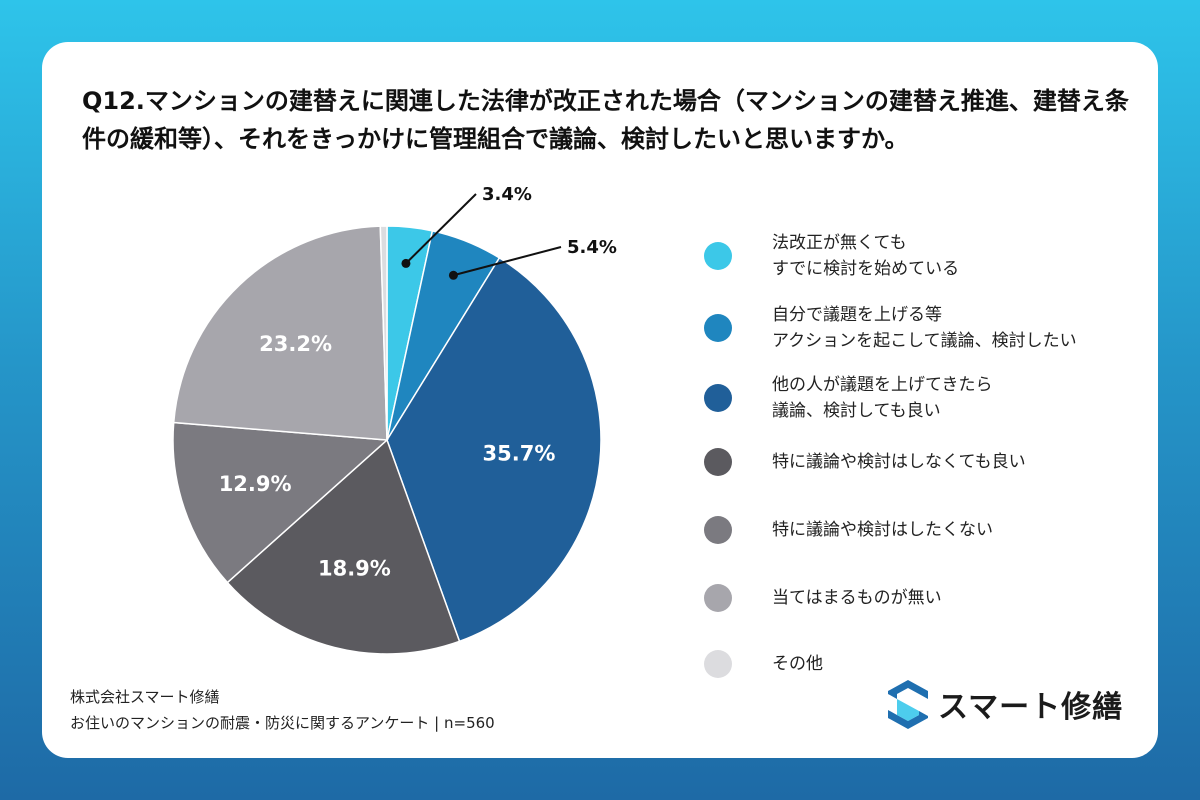  What do you see at coordinates (507, 194) in the screenshot?
I see `callout-value-label: 3.4%` at bounding box center [507, 194].